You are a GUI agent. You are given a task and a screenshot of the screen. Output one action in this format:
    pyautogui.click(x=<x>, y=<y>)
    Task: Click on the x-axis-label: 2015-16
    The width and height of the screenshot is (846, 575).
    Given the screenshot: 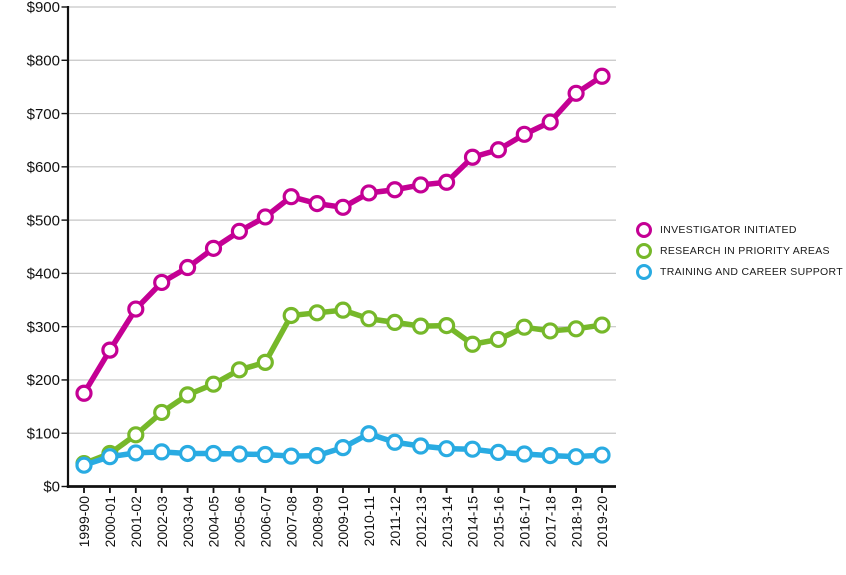 What is the action you would take?
    pyautogui.click(x=499, y=522)
    